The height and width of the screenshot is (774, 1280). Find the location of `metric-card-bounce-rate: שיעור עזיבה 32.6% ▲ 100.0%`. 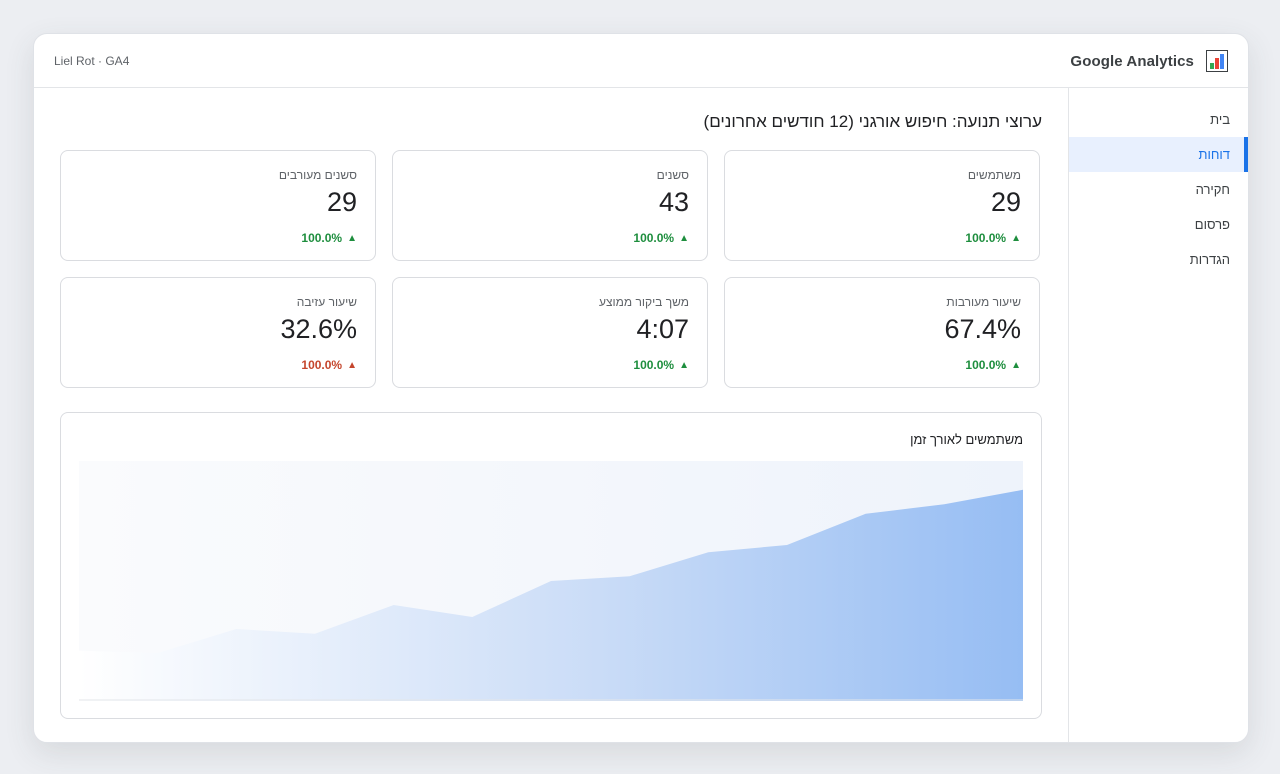

metric-card-bounce-rate: שיעור עזיבה 32.6% ▲ 100.0% is located at coordinates (218, 332).